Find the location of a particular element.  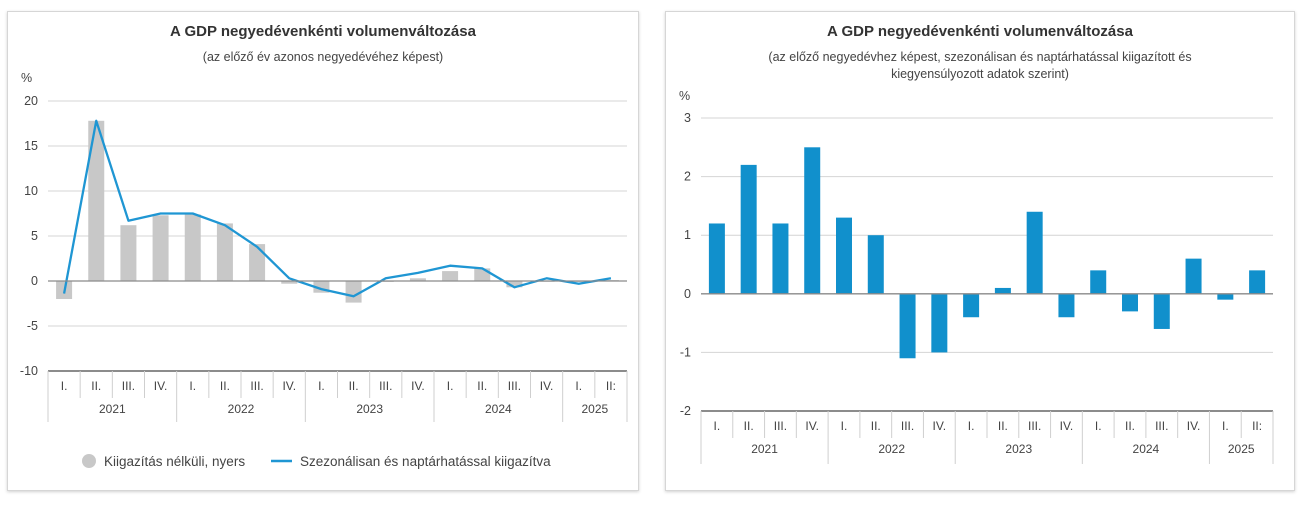

chart-subtitle: (az előző év azonos negyedévéhez képest) is located at coordinates (323, 57).